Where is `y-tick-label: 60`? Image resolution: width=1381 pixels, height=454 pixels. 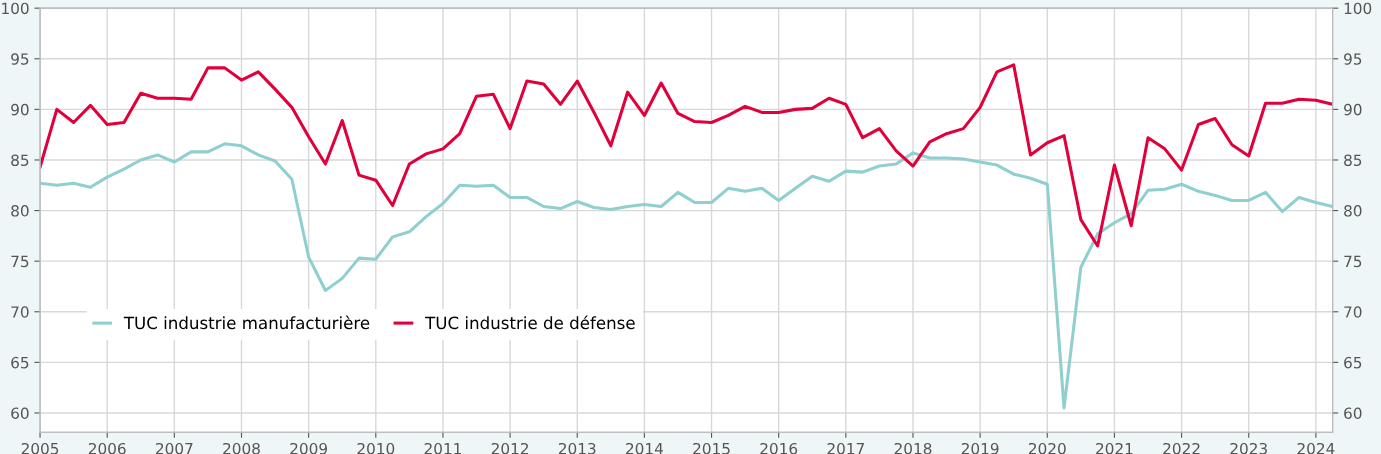 y-tick-label: 60 is located at coordinates (20, 413).